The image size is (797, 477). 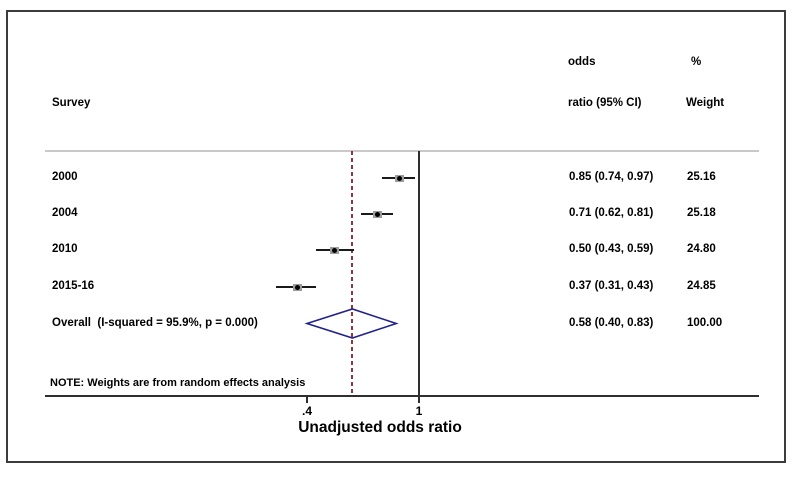 What do you see at coordinates (306, 411) in the screenshot?
I see `x-axis-tick-label: .4` at bounding box center [306, 411].